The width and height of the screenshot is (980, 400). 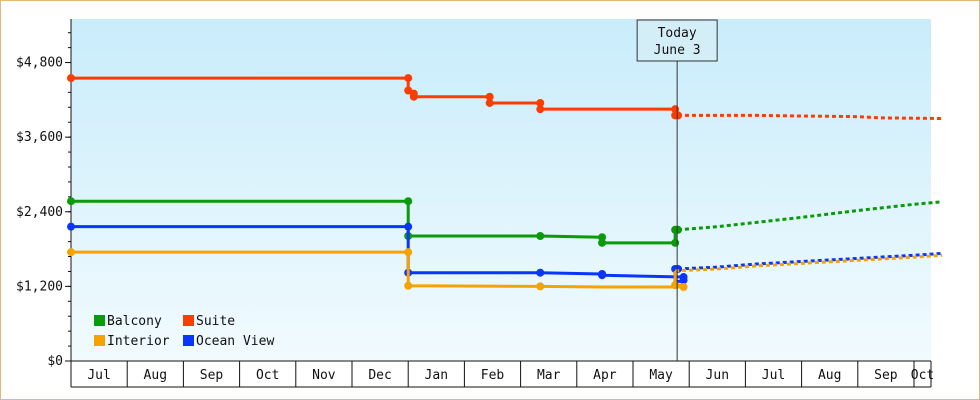 What do you see at coordinates (215, 321) in the screenshot?
I see `legend-label: Suite` at bounding box center [215, 321].